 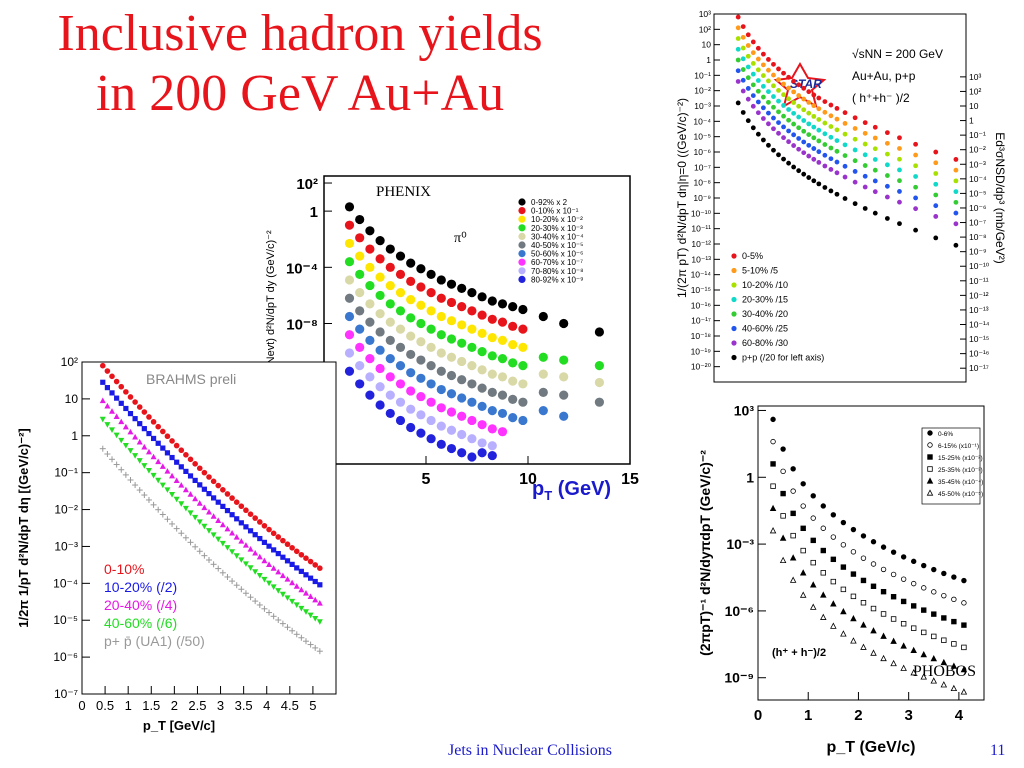 I want to click on star-y-tick-label: 10⁻¹, so click(x=702, y=75).